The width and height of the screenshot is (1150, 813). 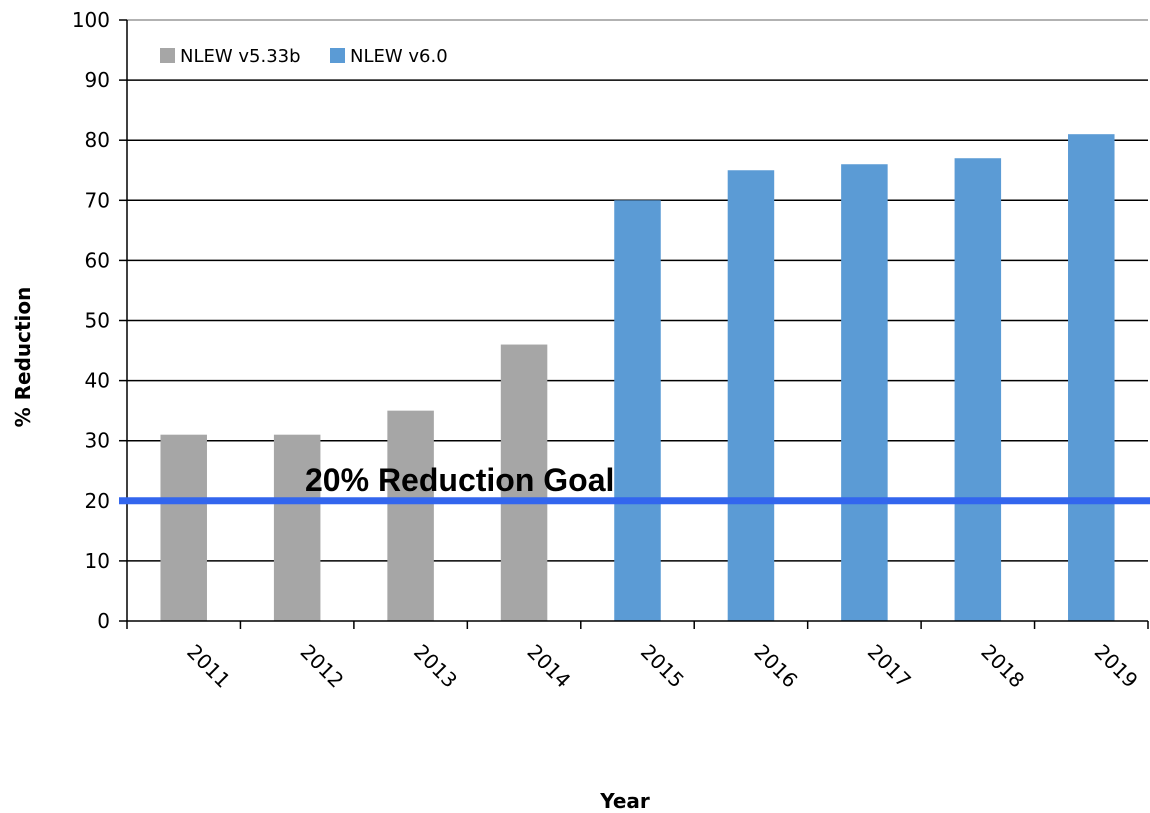 What do you see at coordinates (1002, 666) in the screenshot?
I see `x-tick-label: 2018` at bounding box center [1002, 666].